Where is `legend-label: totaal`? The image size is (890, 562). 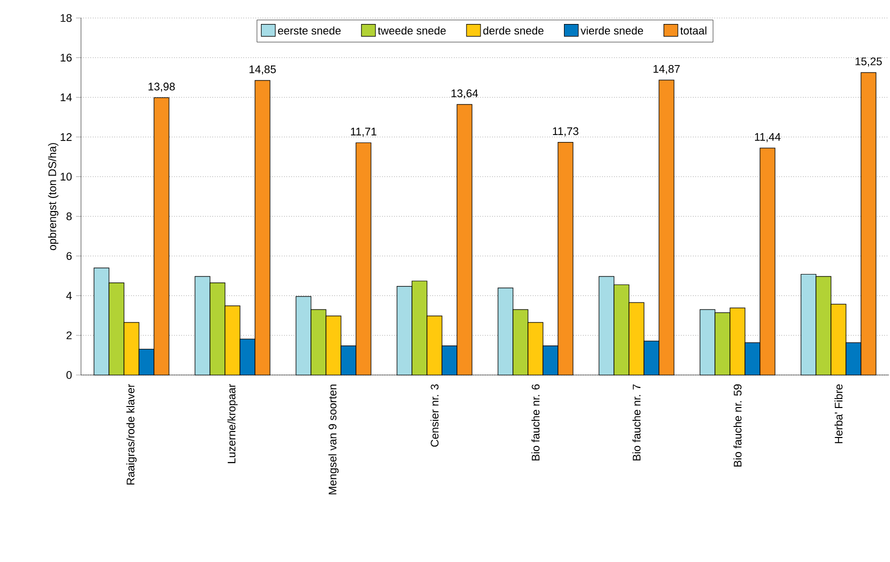
legend-label: totaal is located at coordinates (693, 30).